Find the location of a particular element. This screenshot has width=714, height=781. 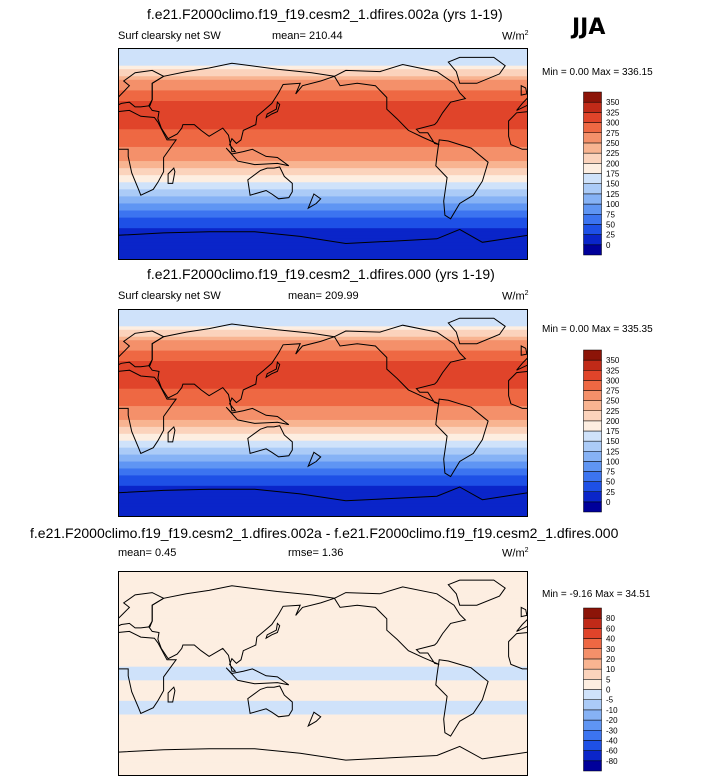

south-america-outline is located at coordinates (462, 698).